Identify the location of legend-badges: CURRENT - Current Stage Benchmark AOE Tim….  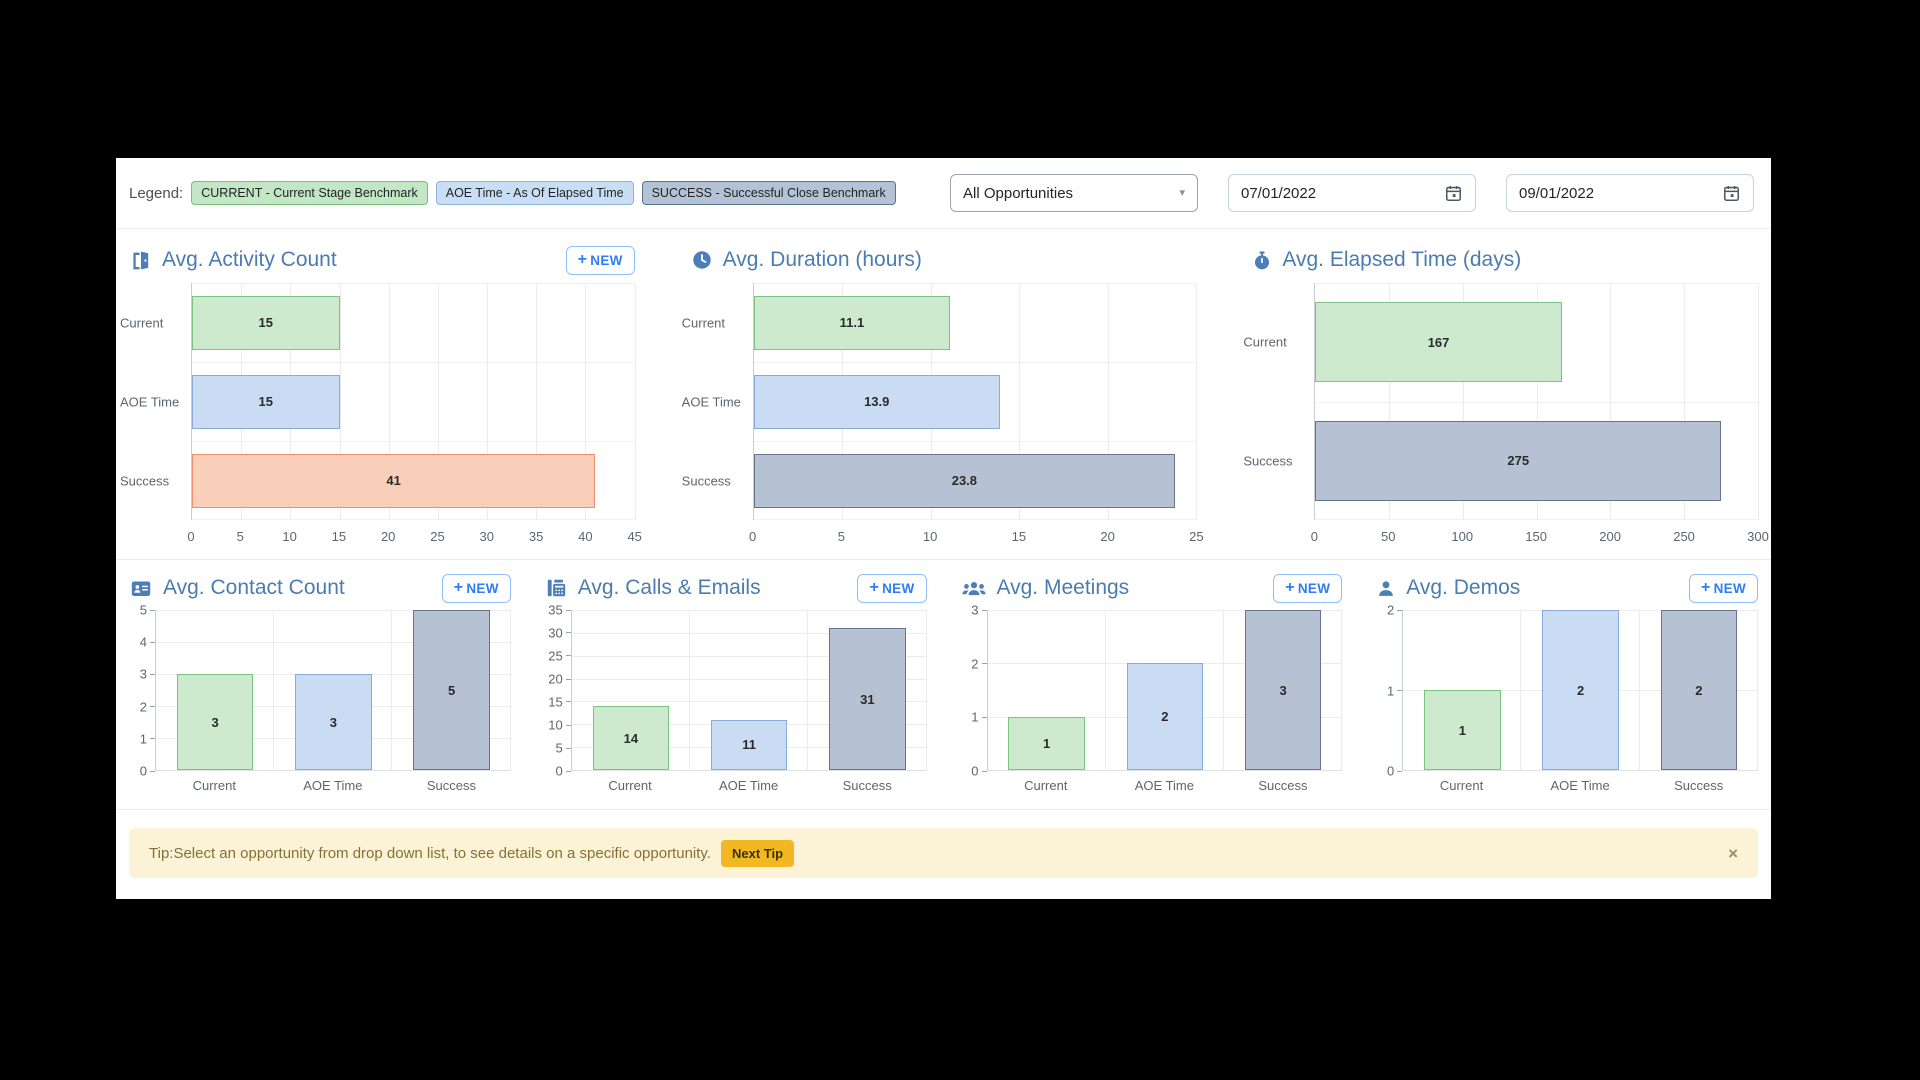
(543, 193).